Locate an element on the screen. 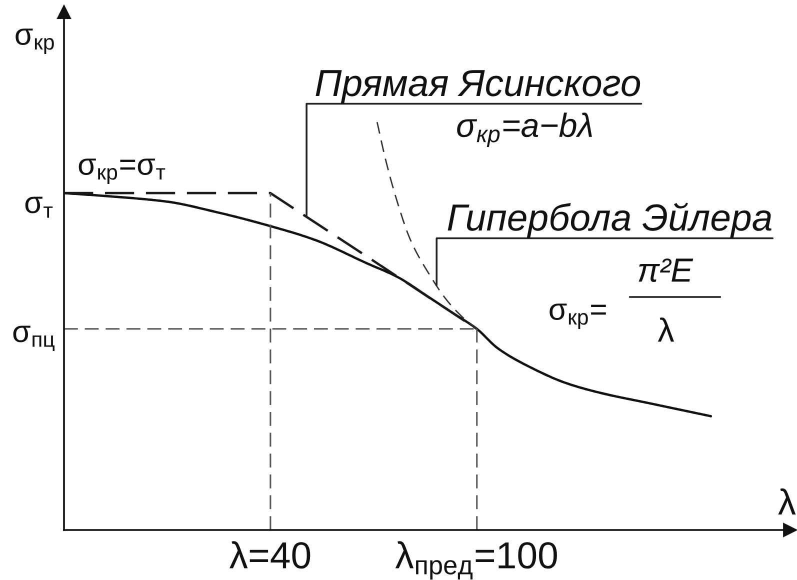 This screenshot has width=797, height=580. x-tick-label: λ=40 is located at coordinates (270, 555).